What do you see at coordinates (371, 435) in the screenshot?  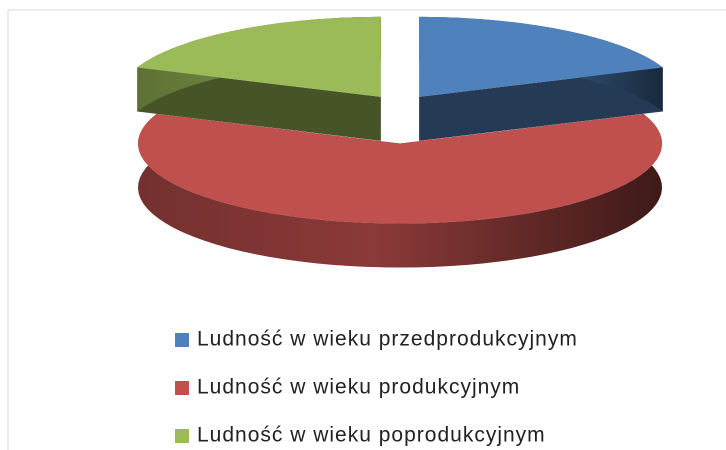 I see `legend-label: Ludność w wieku poprodukcyjnym` at bounding box center [371, 435].